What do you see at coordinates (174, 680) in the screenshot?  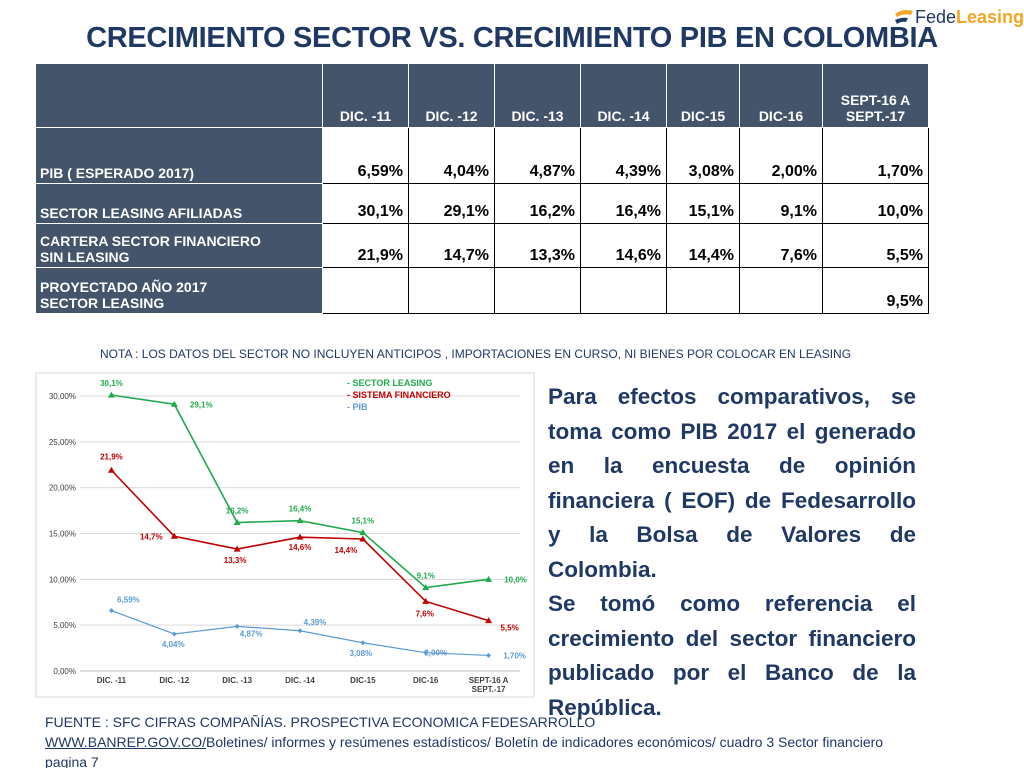 I see `x-tick-label: DIC. -12` at bounding box center [174, 680].